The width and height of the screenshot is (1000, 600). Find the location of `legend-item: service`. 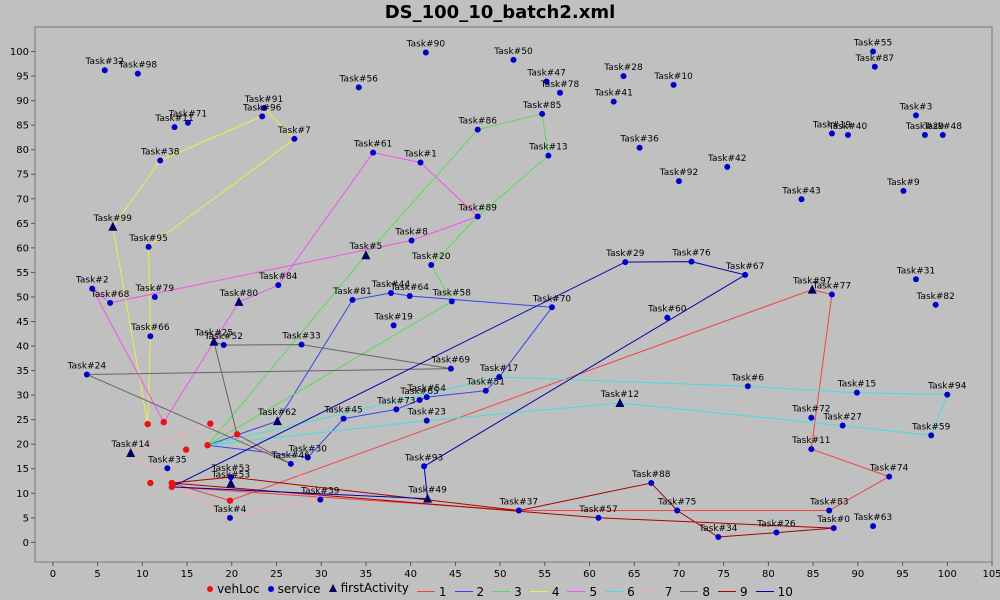

legend-item: service is located at coordinates (294, 589).